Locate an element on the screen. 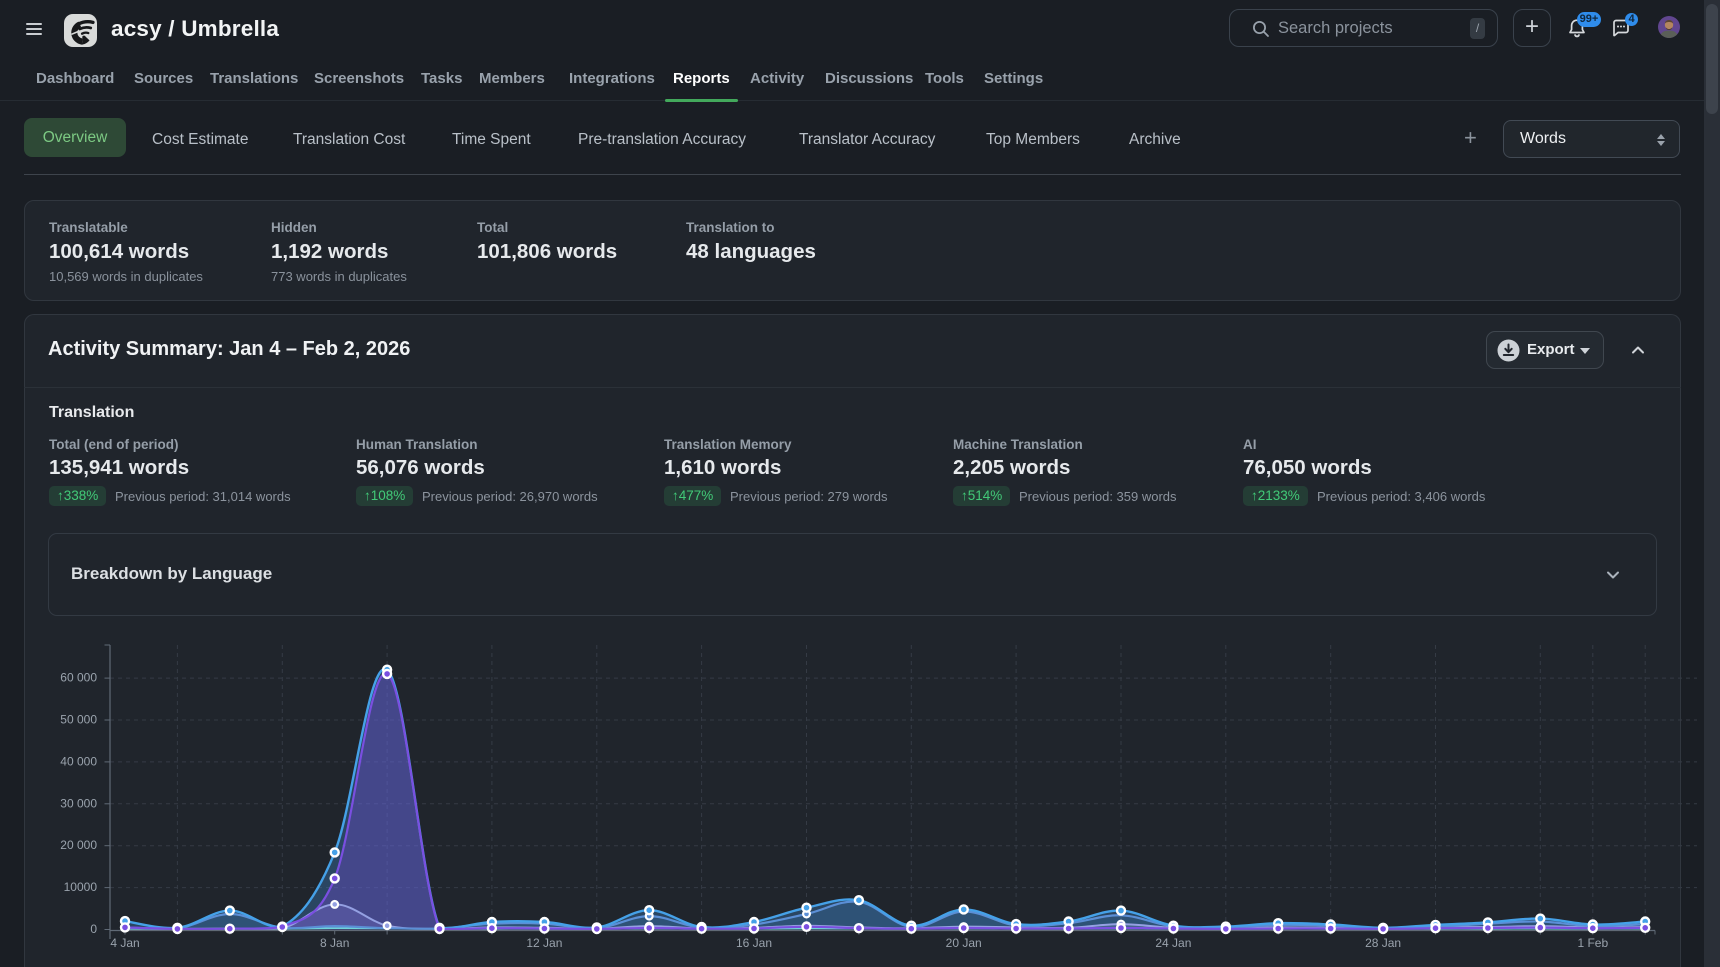  svg-text: 1 Feb is located at coordinates (1592, 943).